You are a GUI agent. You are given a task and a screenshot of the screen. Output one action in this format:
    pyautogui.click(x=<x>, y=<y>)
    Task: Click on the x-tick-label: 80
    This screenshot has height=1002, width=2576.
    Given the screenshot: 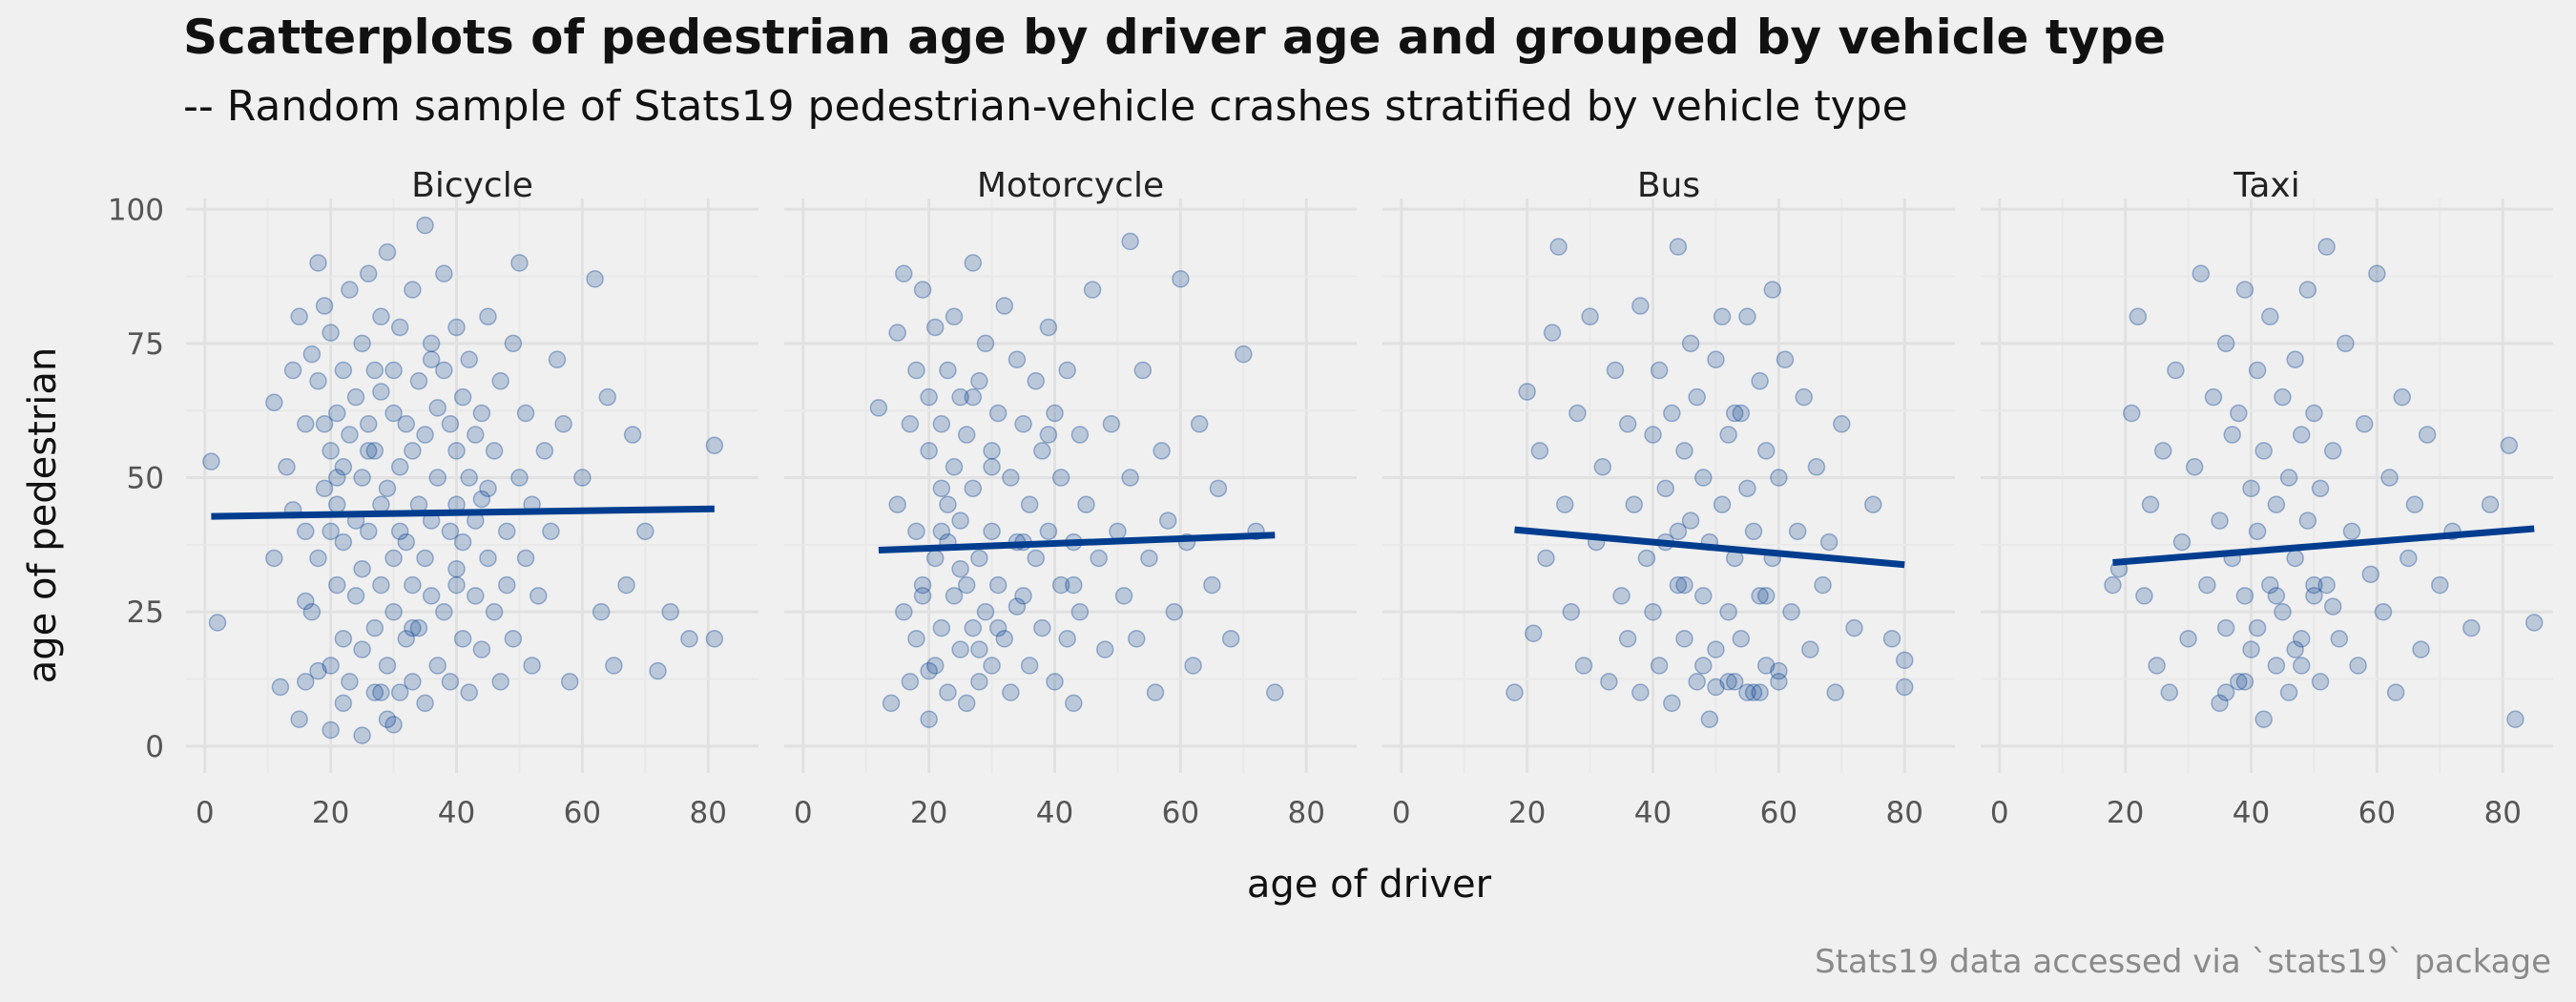 What is the action you would take?
    pyautogui.click(x=708, y=813)
    